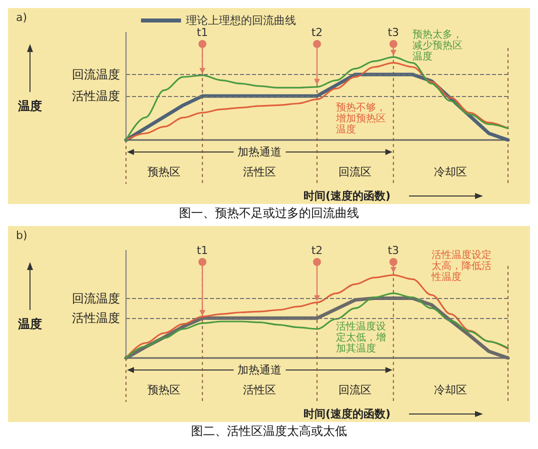  I want to click on text: 图一、预热不足或过多的回流曲线, so click(269, 213).